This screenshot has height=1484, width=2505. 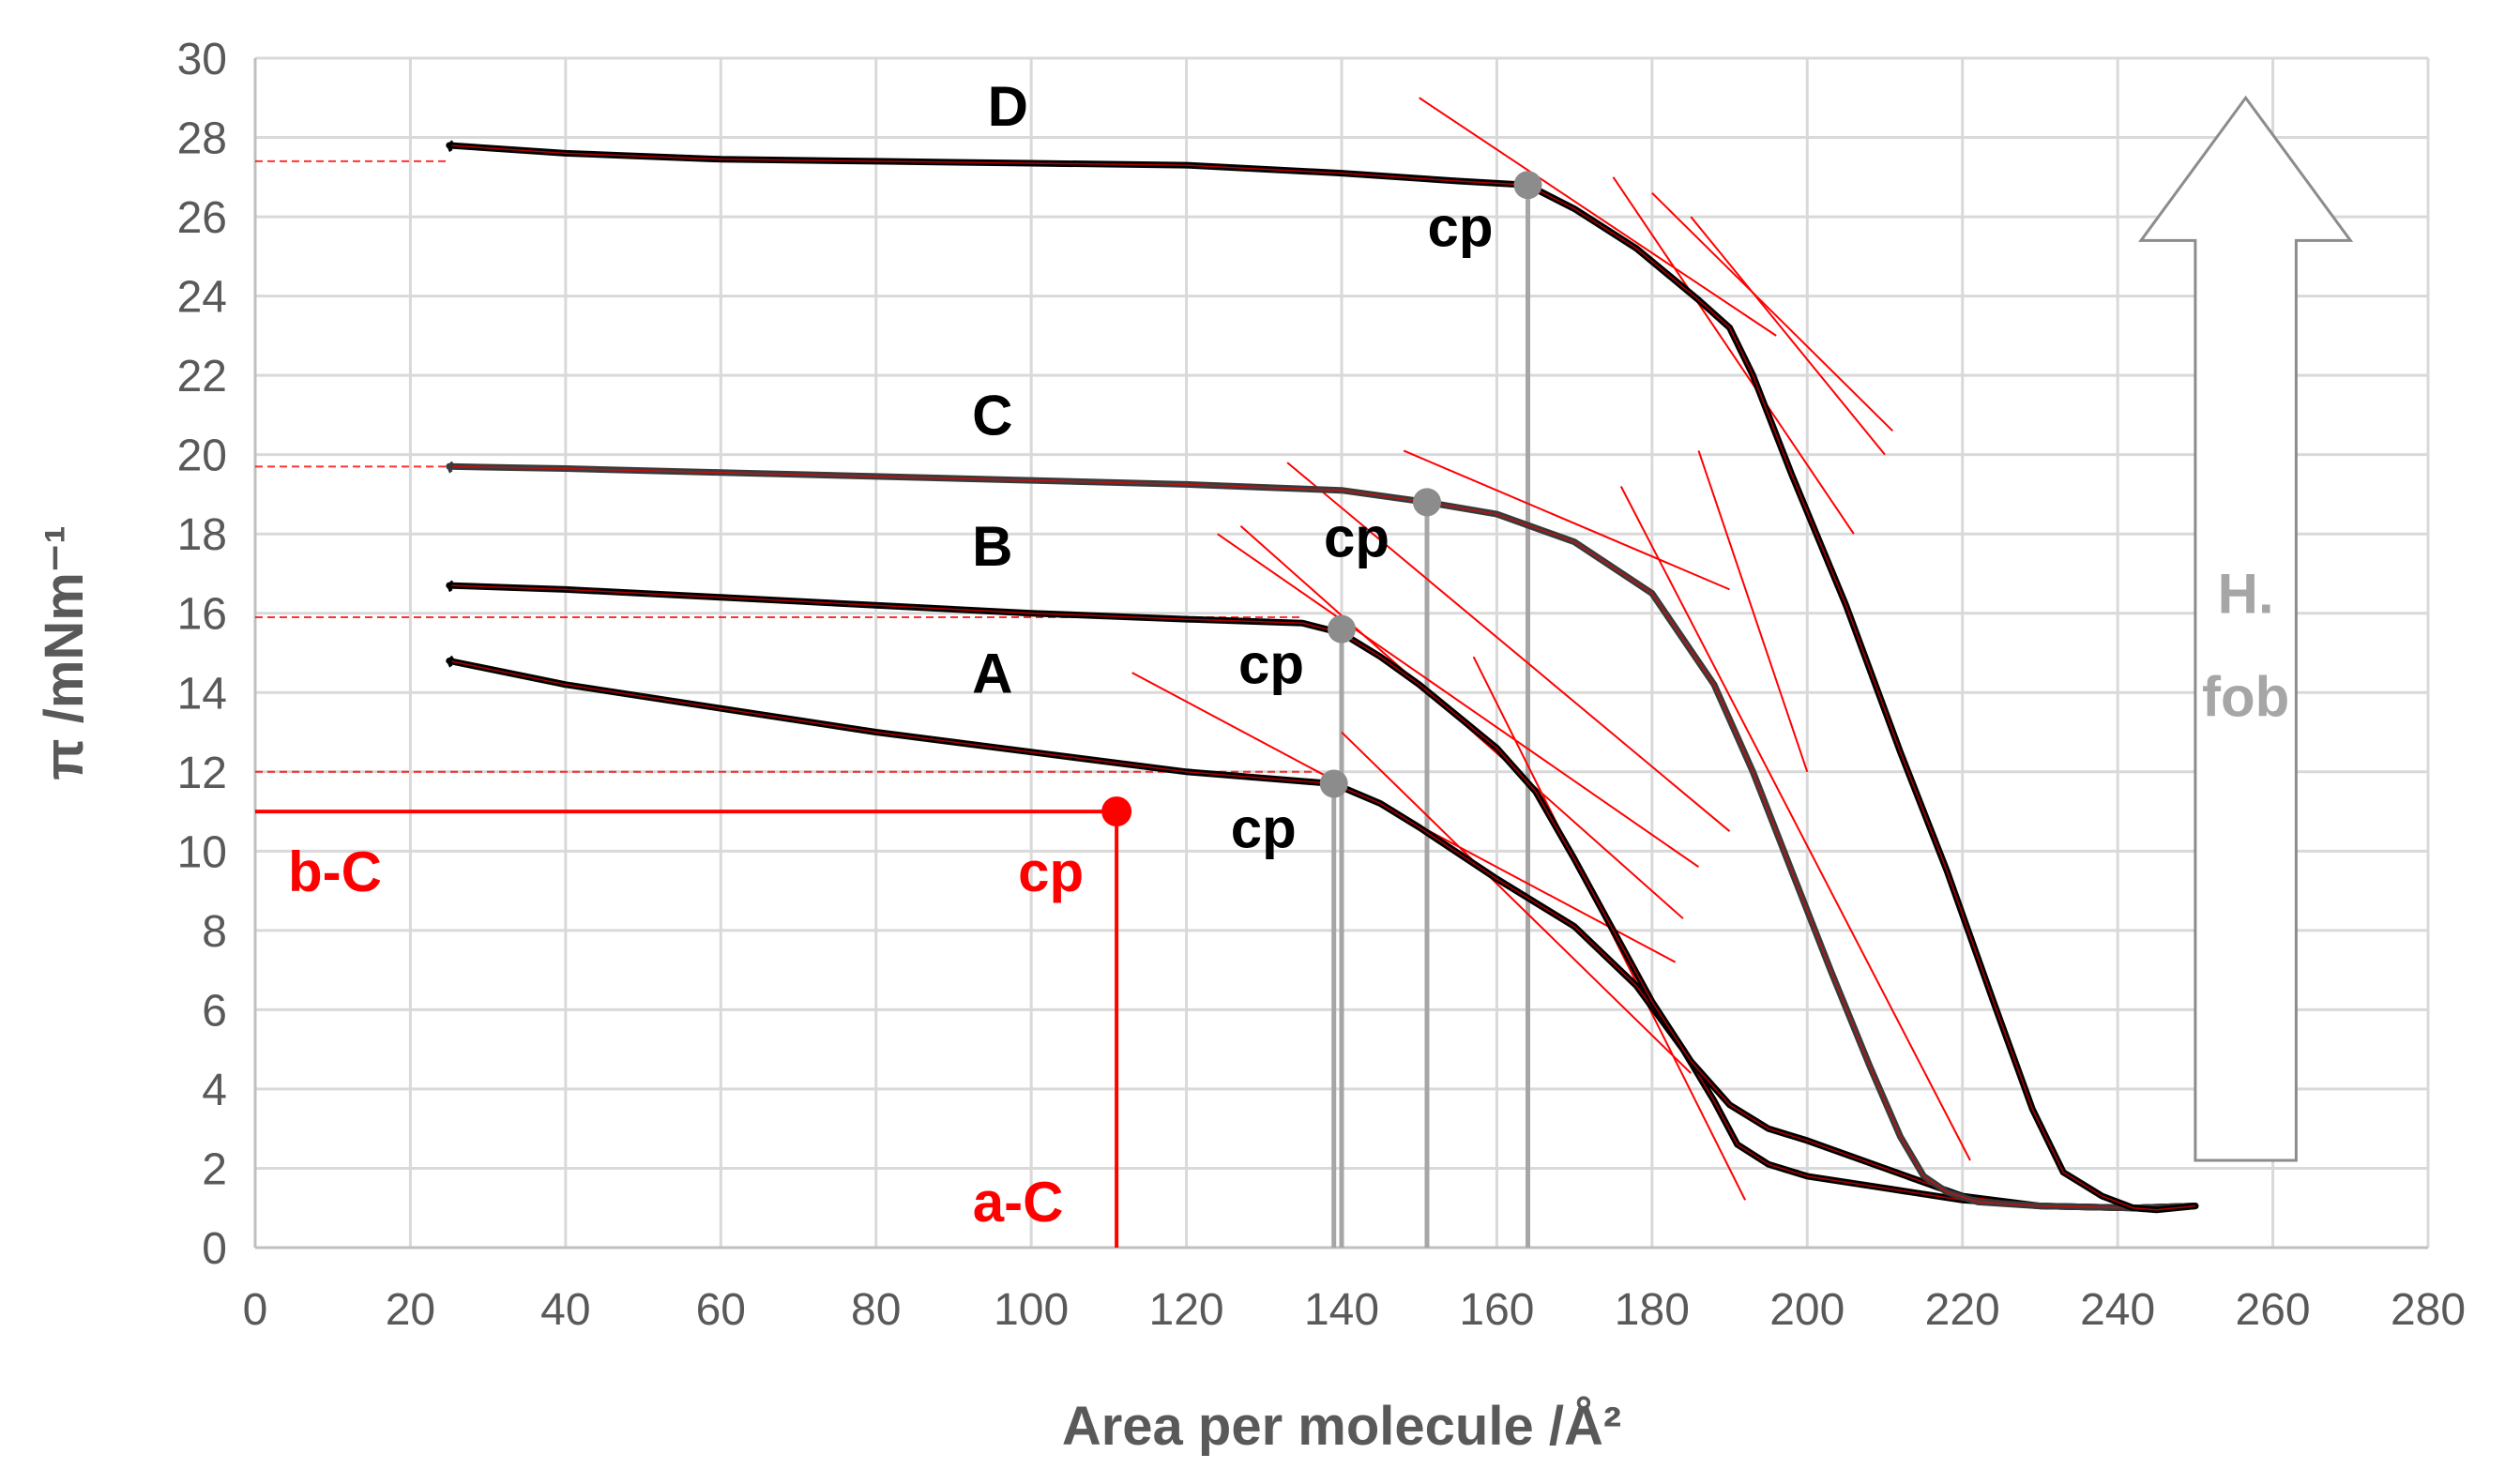 I want to click on curve-start-hook-B, so click(x=451, y=587).